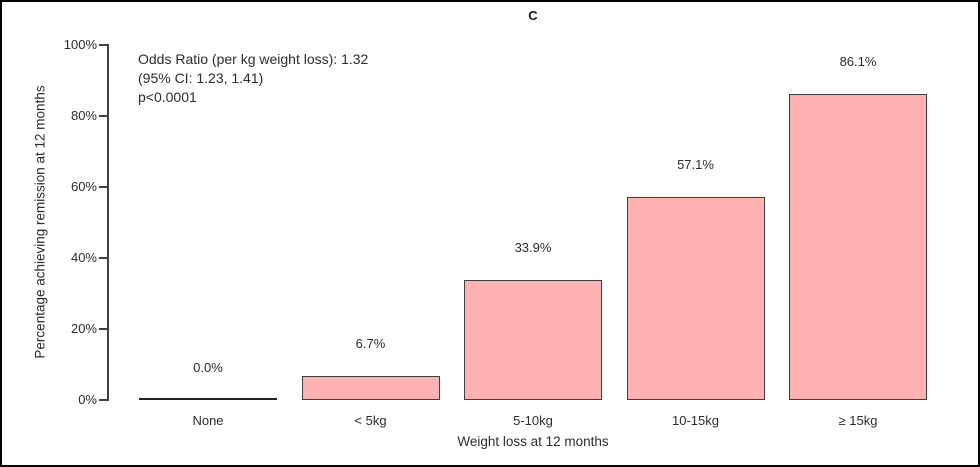  Describe the element at coordinates (533, 15) in the screenshot. I see `chart-title: C` at that location.